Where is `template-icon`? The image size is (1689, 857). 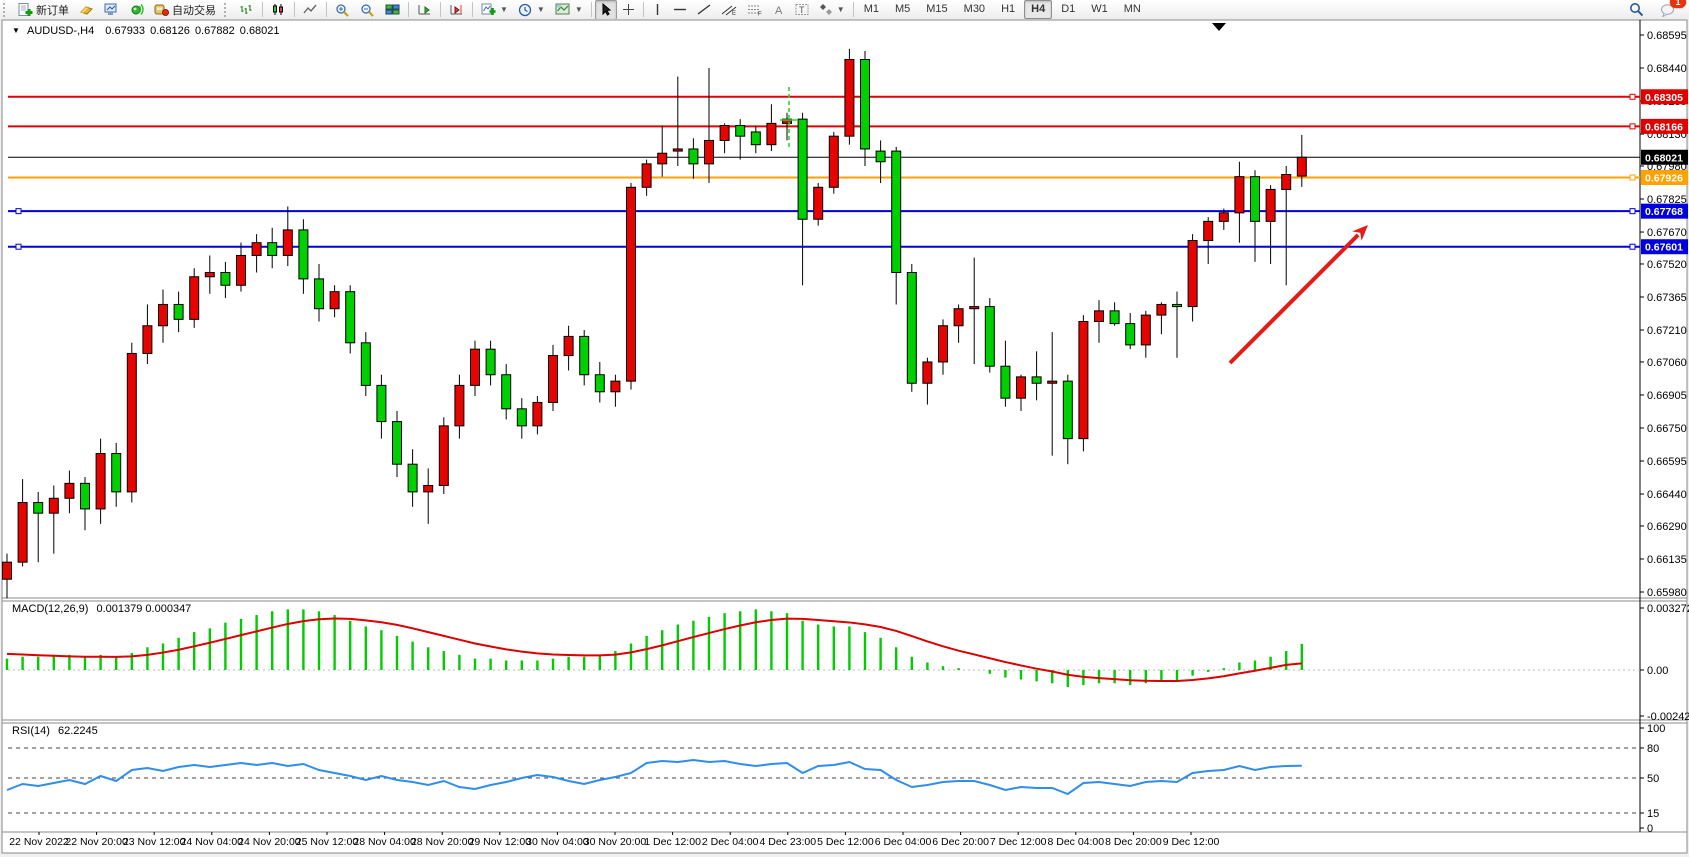
template-icon is located at coordinates (562, 9).